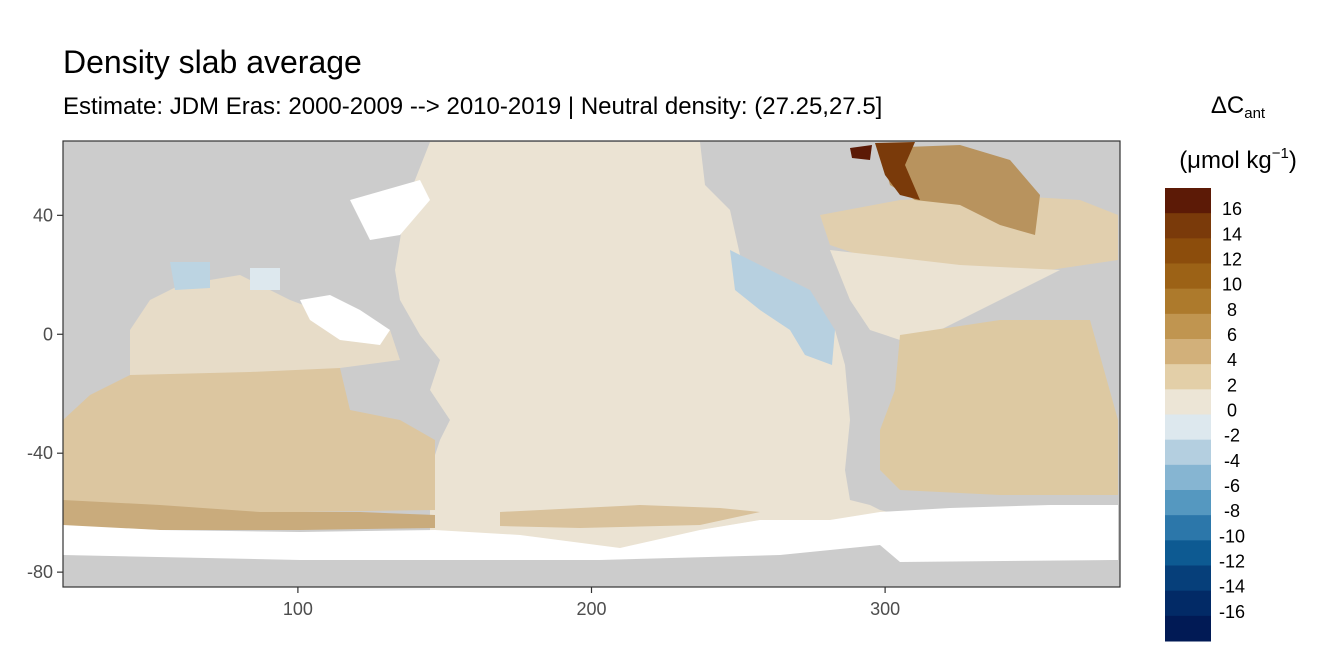 Image resolution: width=1344 pixels, height=672 pixels. What do you see at coordinates (48, 334) in the screenshot?
I see `y-tick-label: 0` at bounding box center [48, 334].